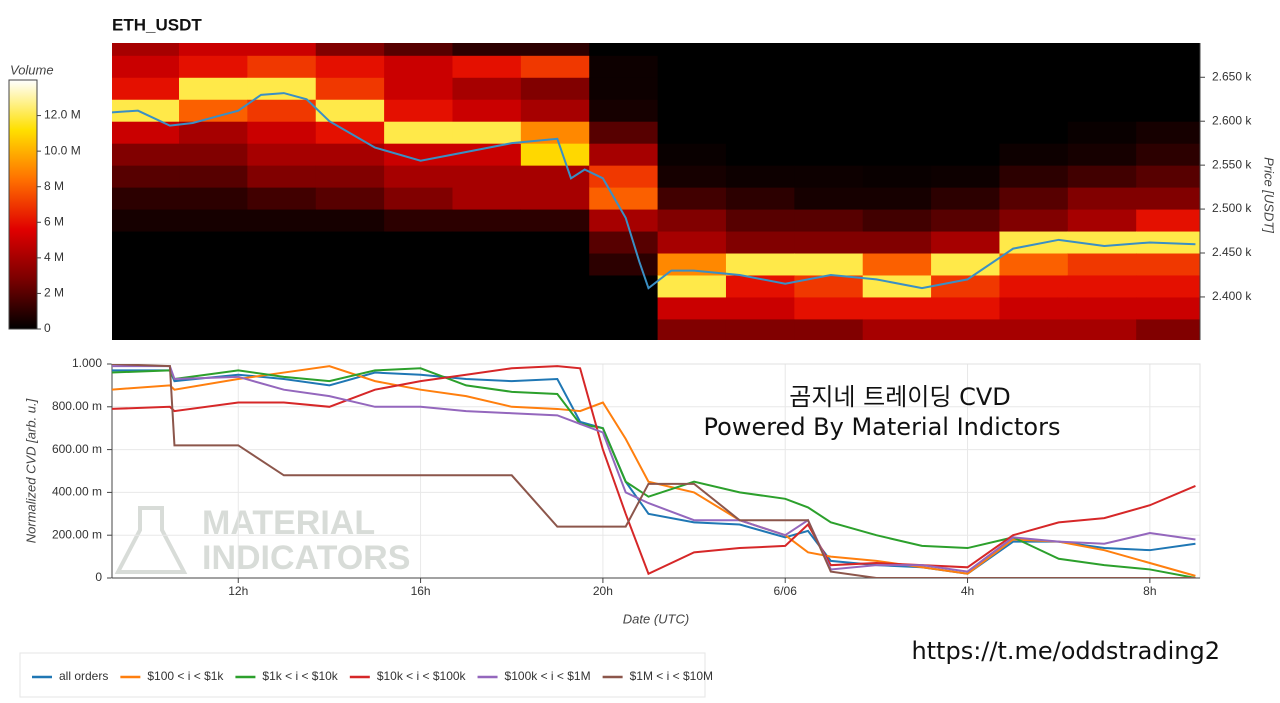 This screenshot has height=703, width=1280. Describe the element at coordinates (1232, 208) in the screenshot. I see `y-tick-label: 2.500 k` at that location.